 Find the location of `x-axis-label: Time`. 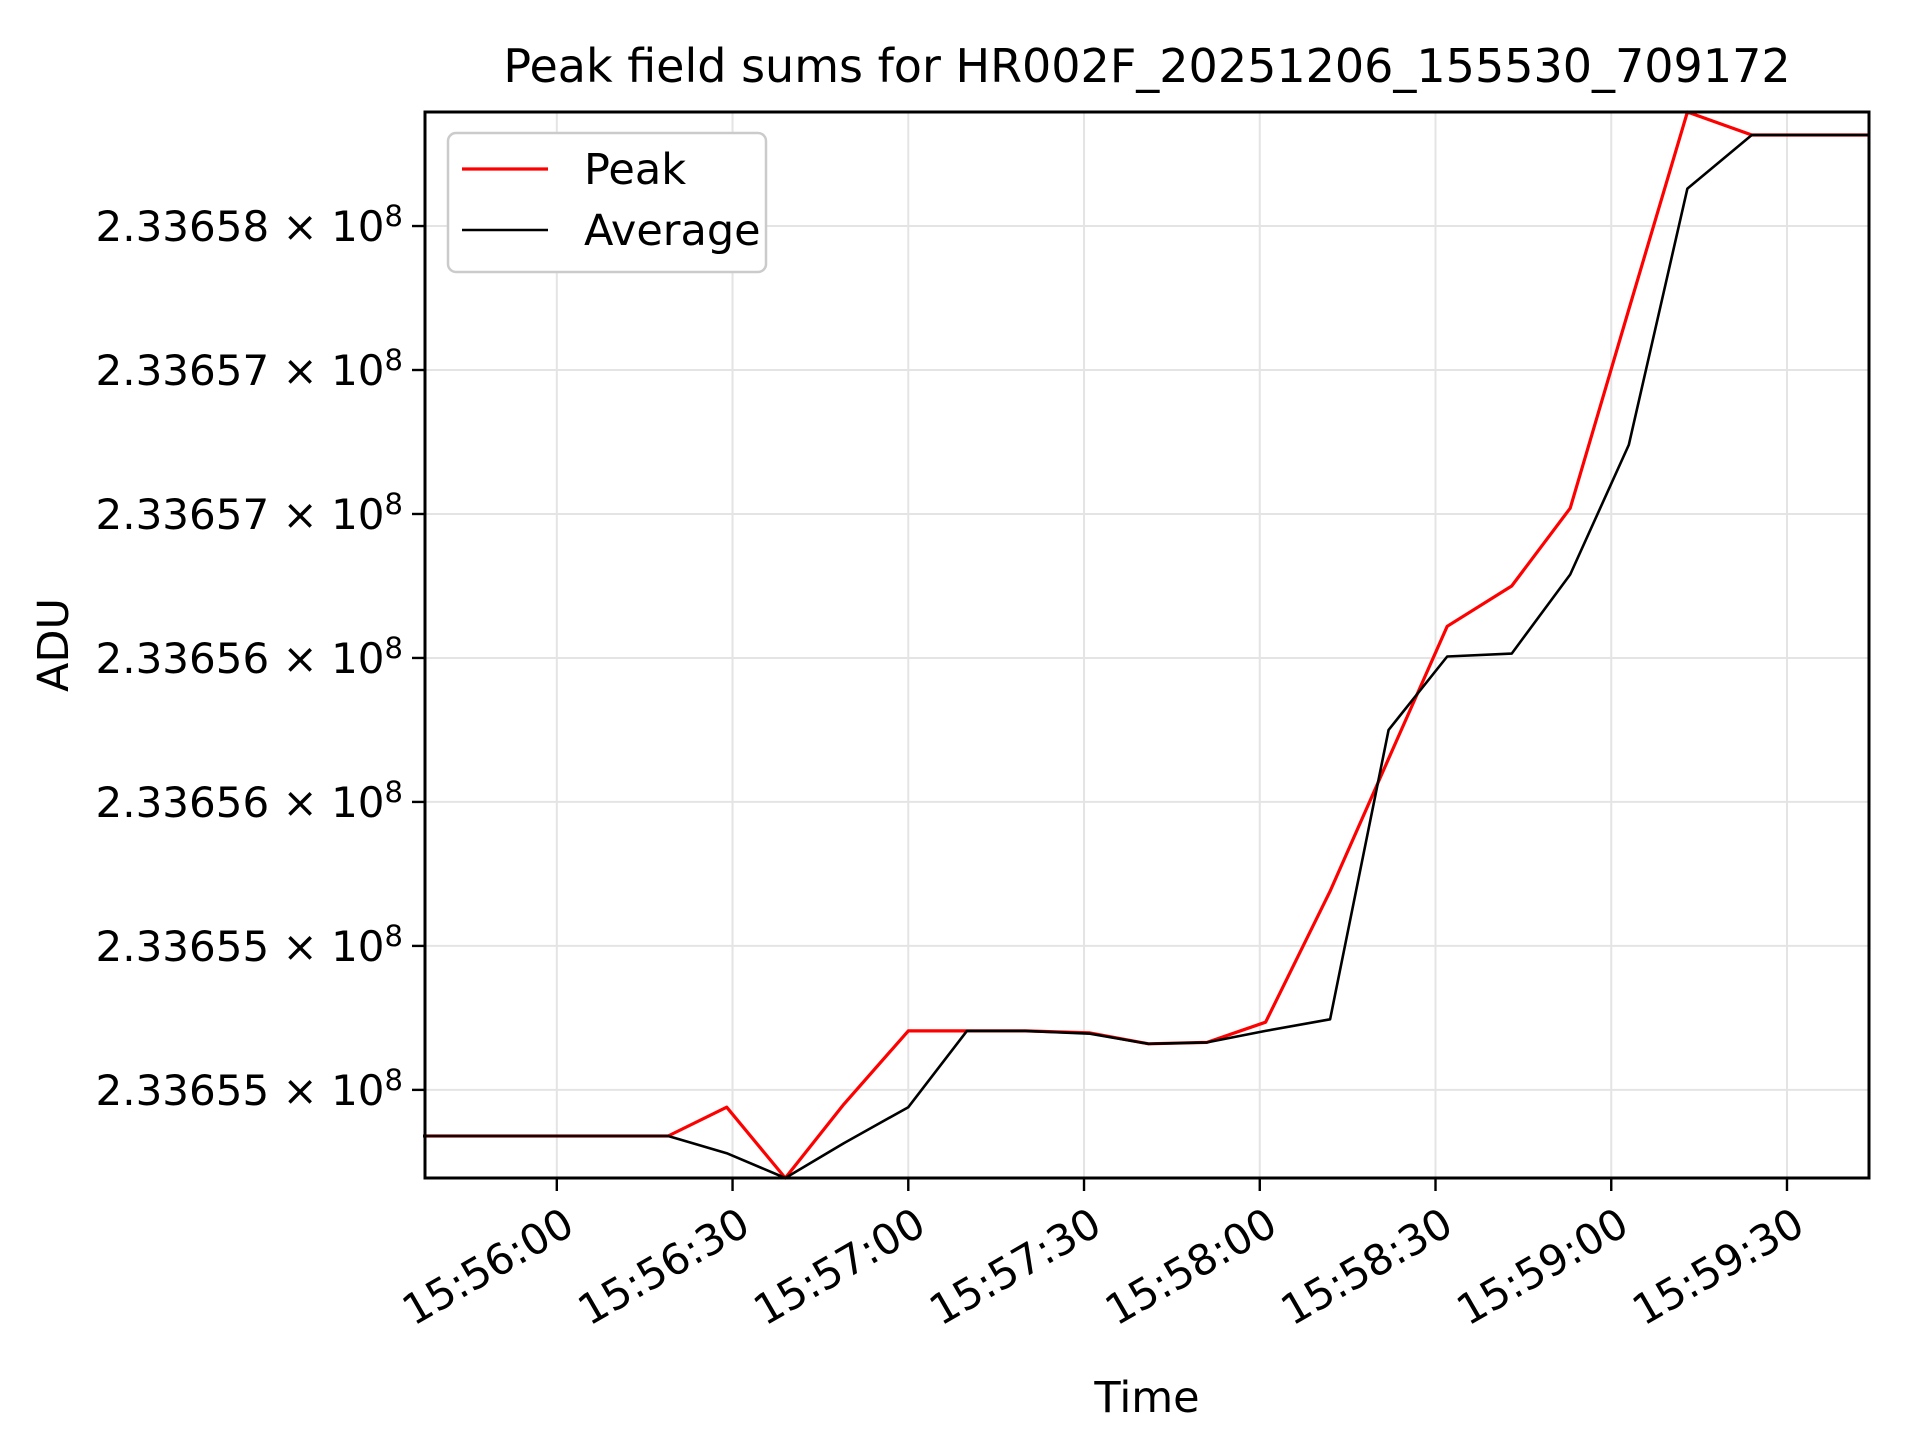

x-axis-label: Time is located at coordinates (1146, 1398).